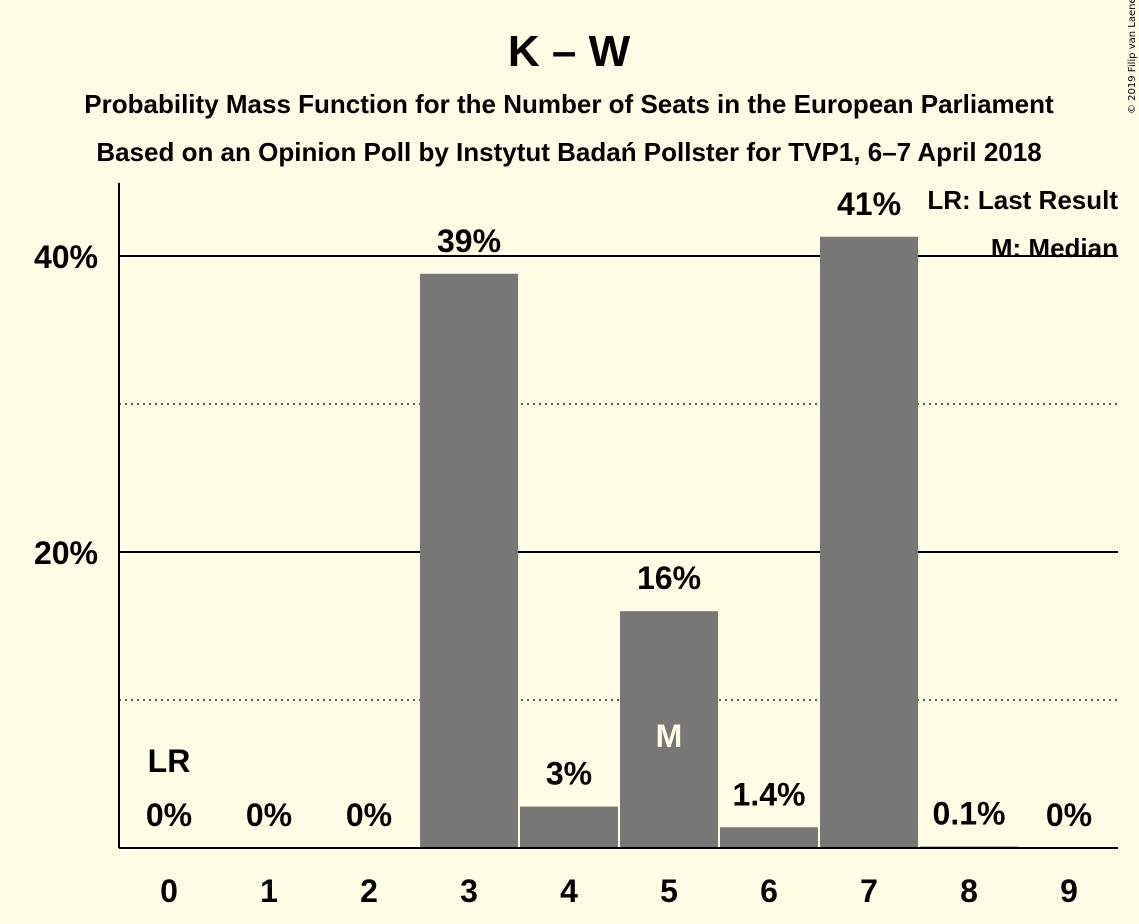 This screenshot has height=924, width=1139. What do you see at coordinates (569, 891) in the screenshot?
I see `x-tick-label: 4` at bounding box center [569, 891].